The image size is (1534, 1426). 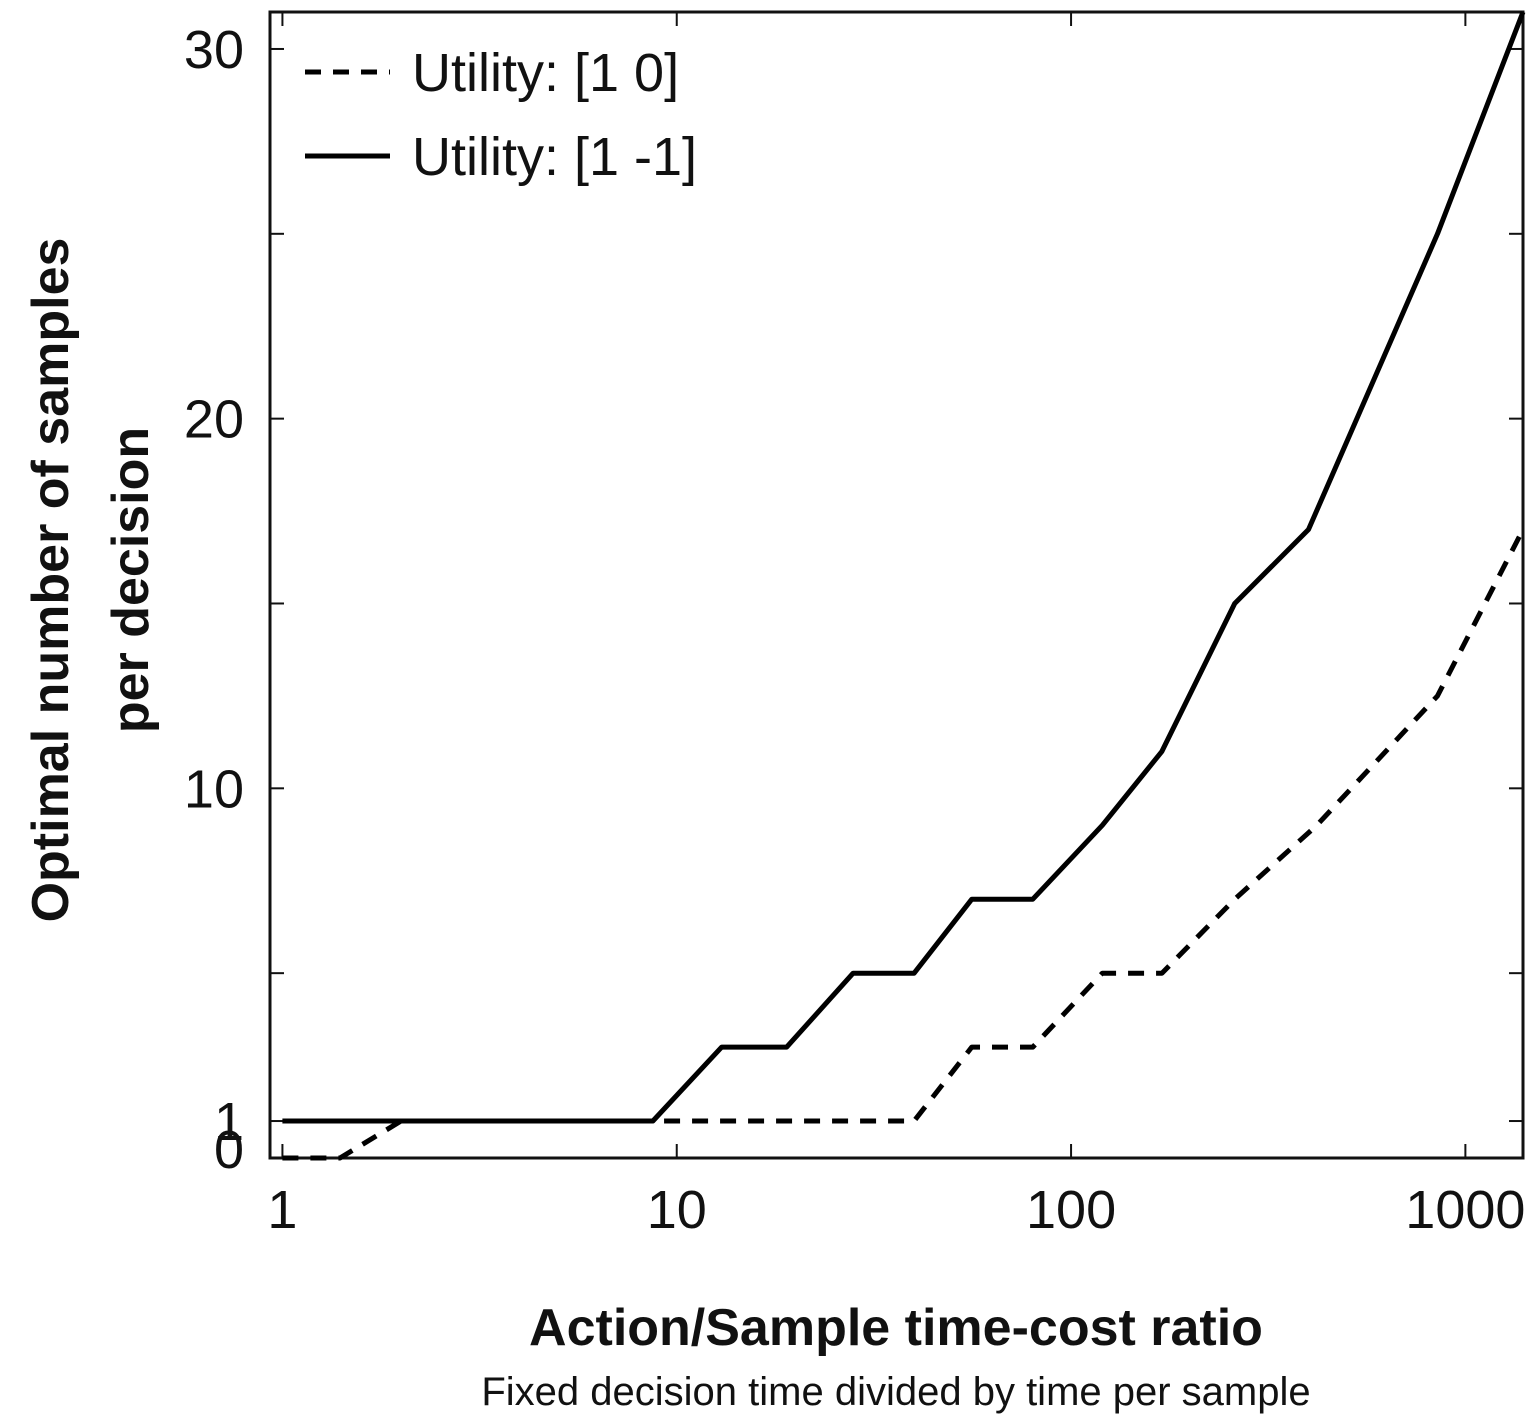 What do you see at coordinates (91, 580) in the screenshot?
I see `y-axis-title-group: Optimal number of samples per decision` at bounding box center [91, 580].